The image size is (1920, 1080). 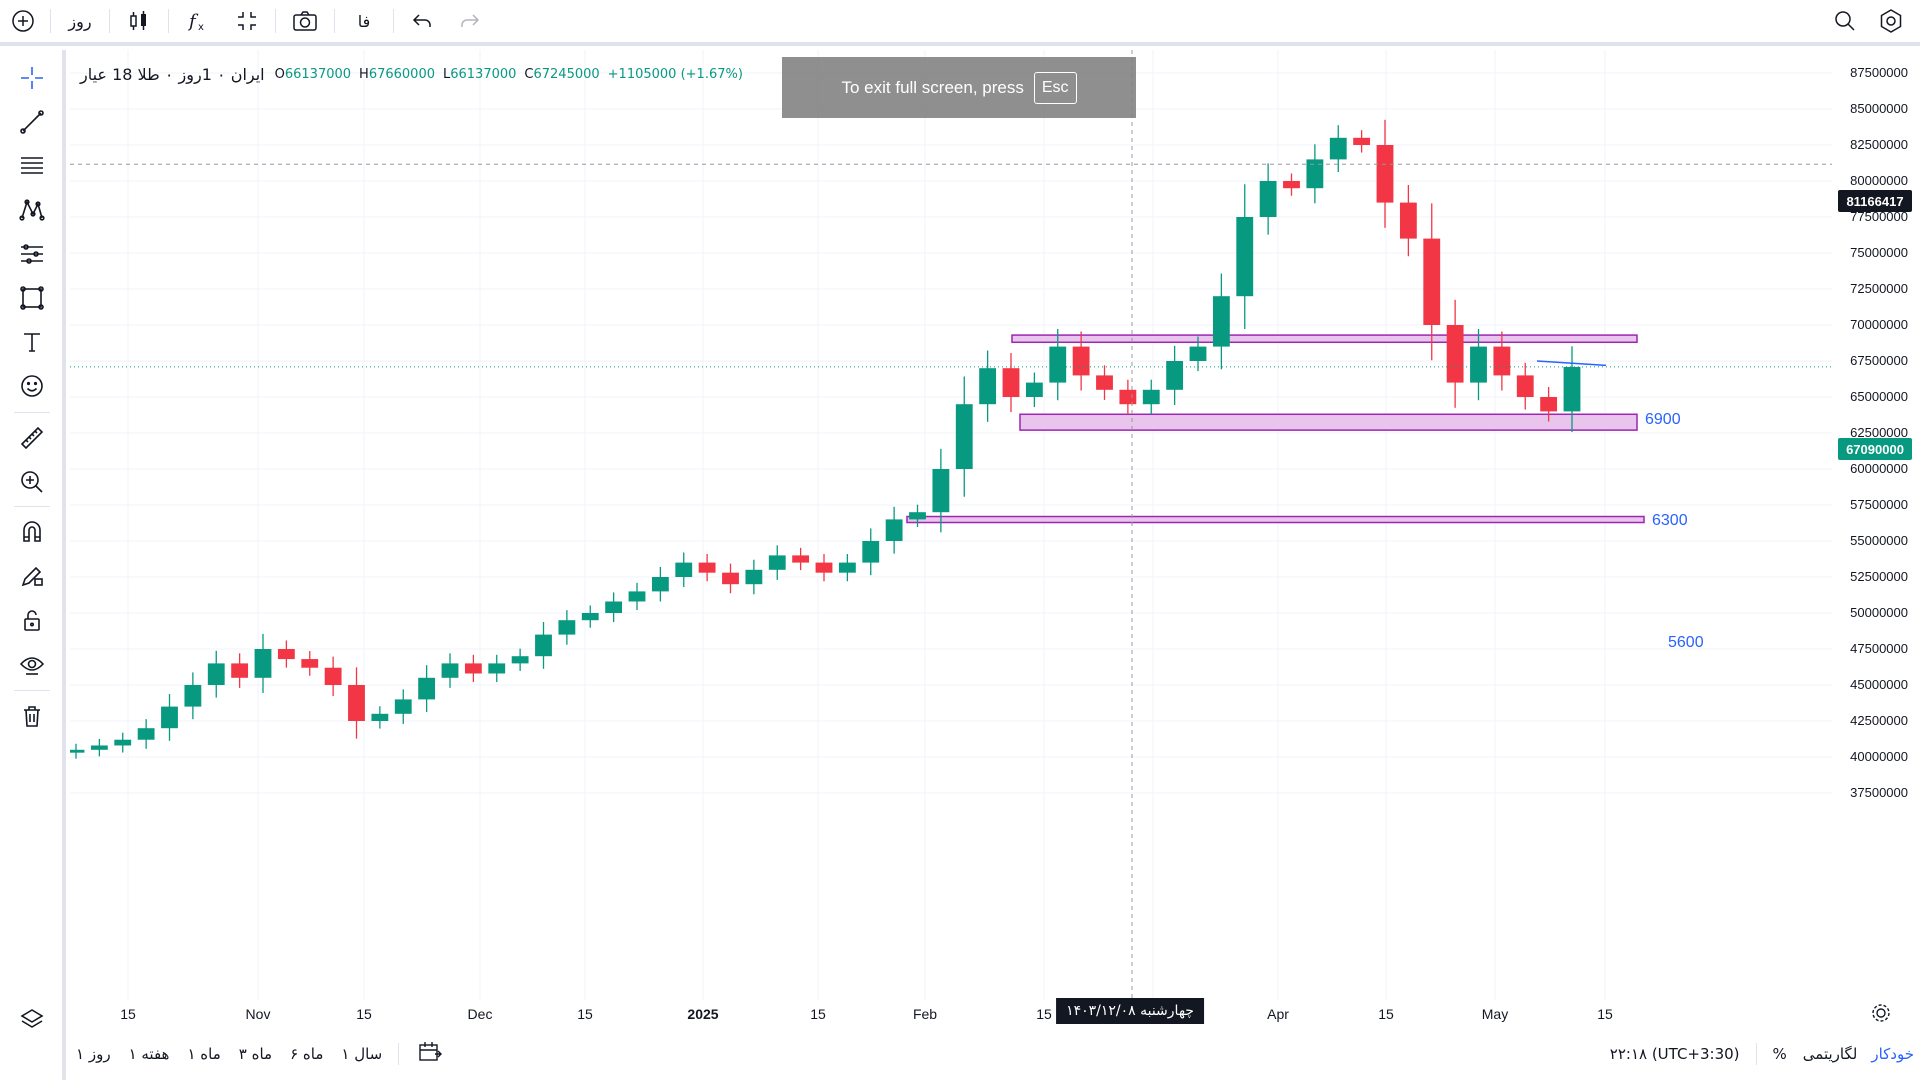 I want to click on measure-tool, so click(x=32, y=438).